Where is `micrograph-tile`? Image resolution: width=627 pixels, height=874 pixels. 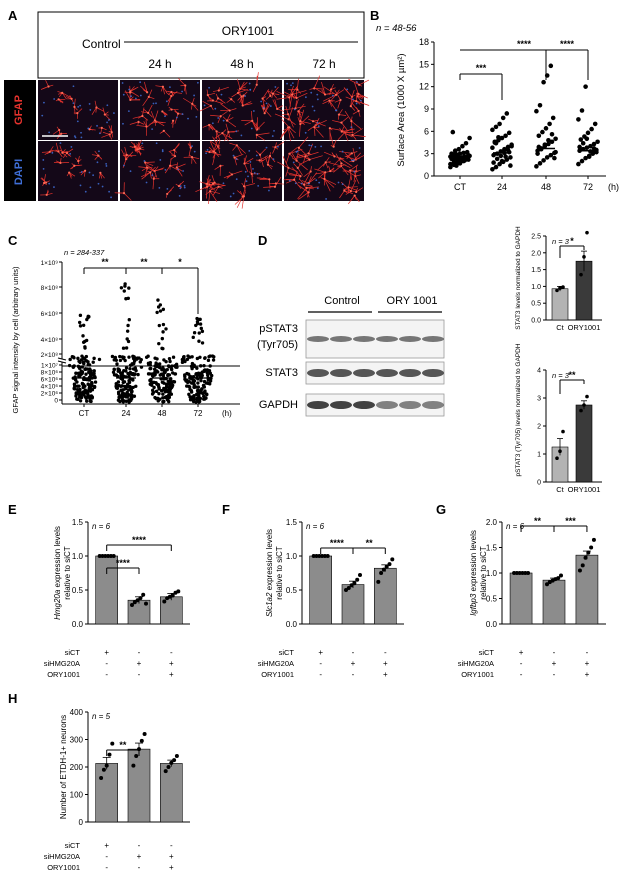
micrograph-tile is located at coordinates (241, 172).